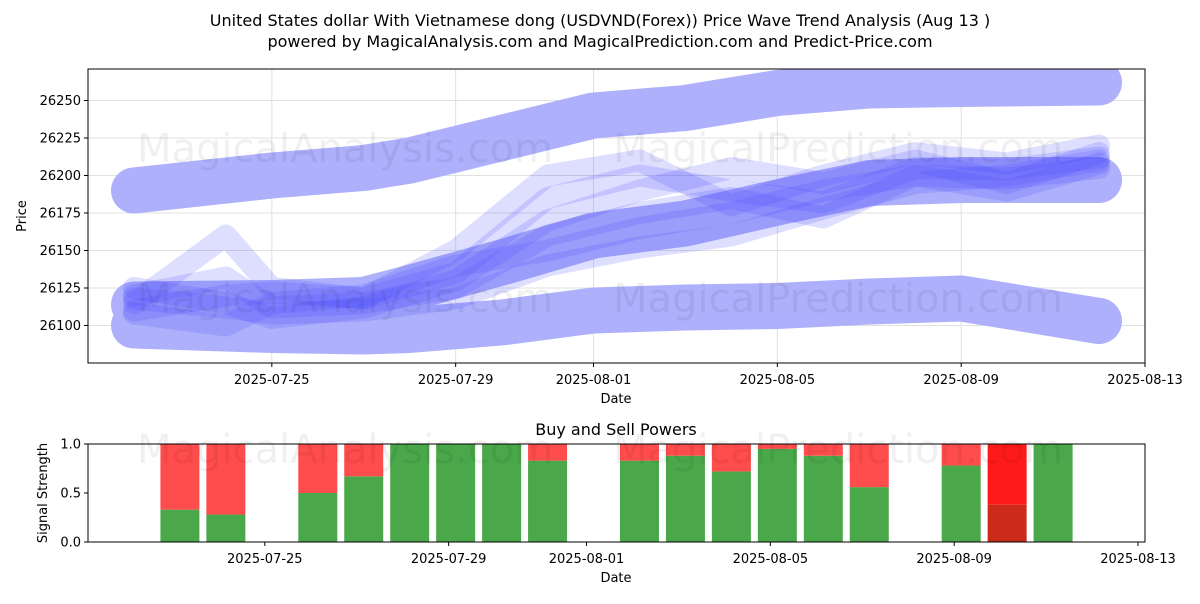 Image resolution: width=1200 pixels, height=604 pixels. I want to click on signal-y-axis-label: Signal Strength, so click(43, 493).